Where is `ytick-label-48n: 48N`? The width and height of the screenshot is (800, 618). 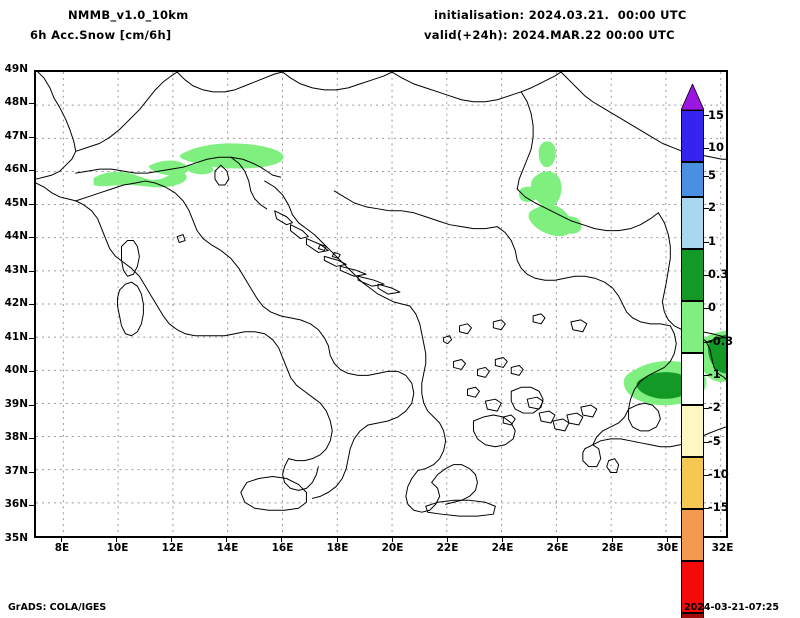 ytick-label-48n: 48N is located at coordinates (16, 102).